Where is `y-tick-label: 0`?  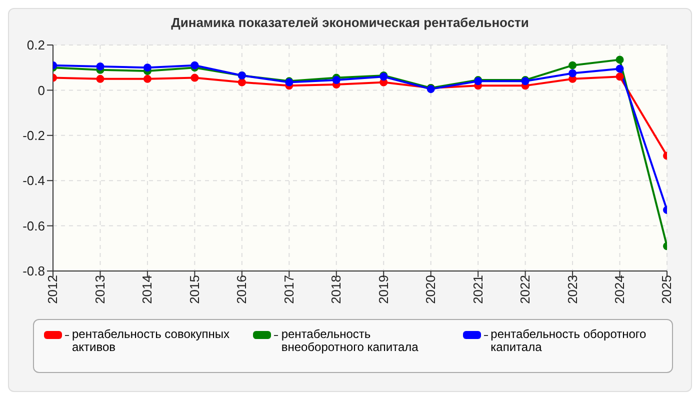
y-tick-label: 0 is located at coordinates (41, 90).